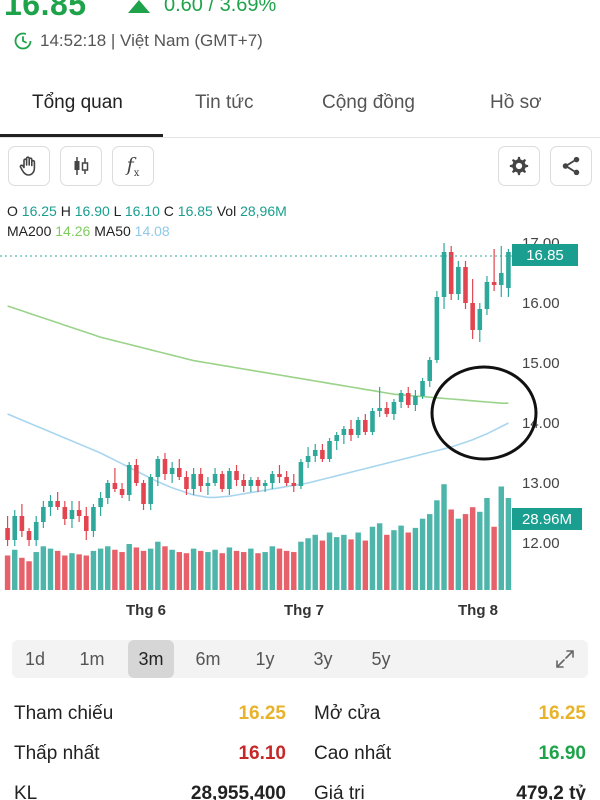  What do you see at coordinates (562, 753) in the screenshot?
I see `high-price-value: 16.90` at bounding box center [562, 753].